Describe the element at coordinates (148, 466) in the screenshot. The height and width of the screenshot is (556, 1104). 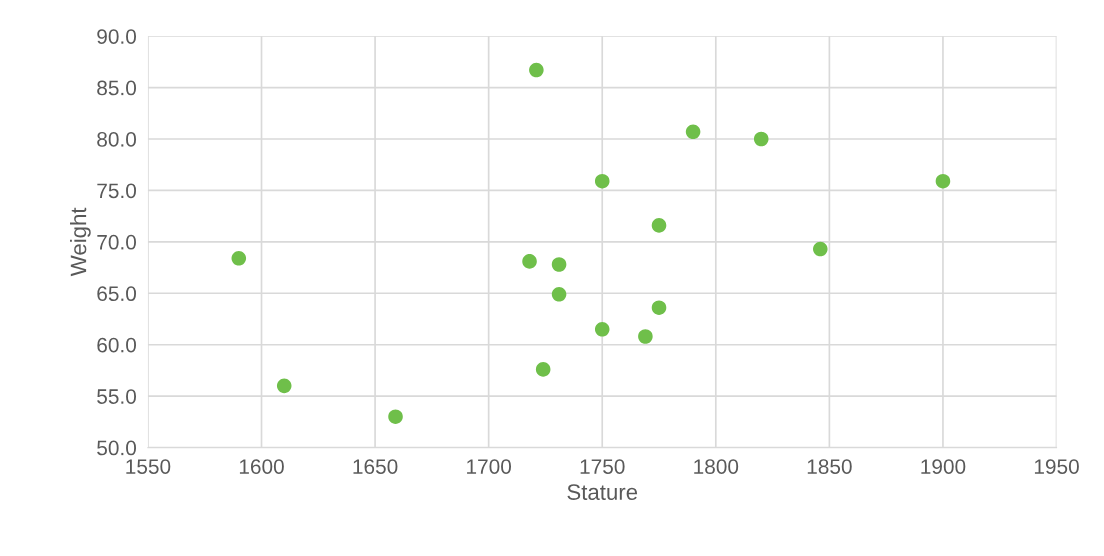
I see `x-tick-label: 1550` at that location.